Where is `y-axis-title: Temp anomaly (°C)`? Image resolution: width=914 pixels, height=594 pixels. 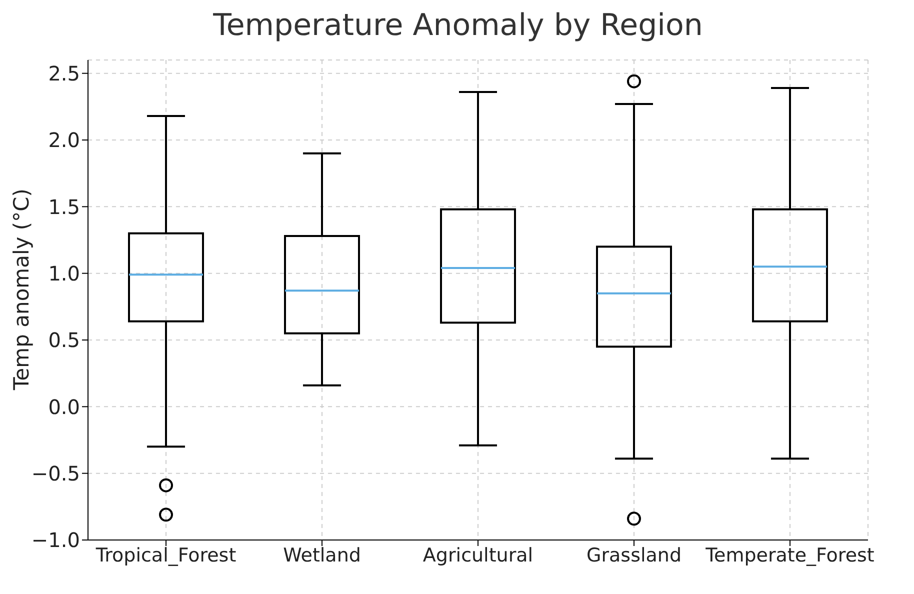
y-axis-title: Temp anomaly (°C) is located at coordinates (21, 289).